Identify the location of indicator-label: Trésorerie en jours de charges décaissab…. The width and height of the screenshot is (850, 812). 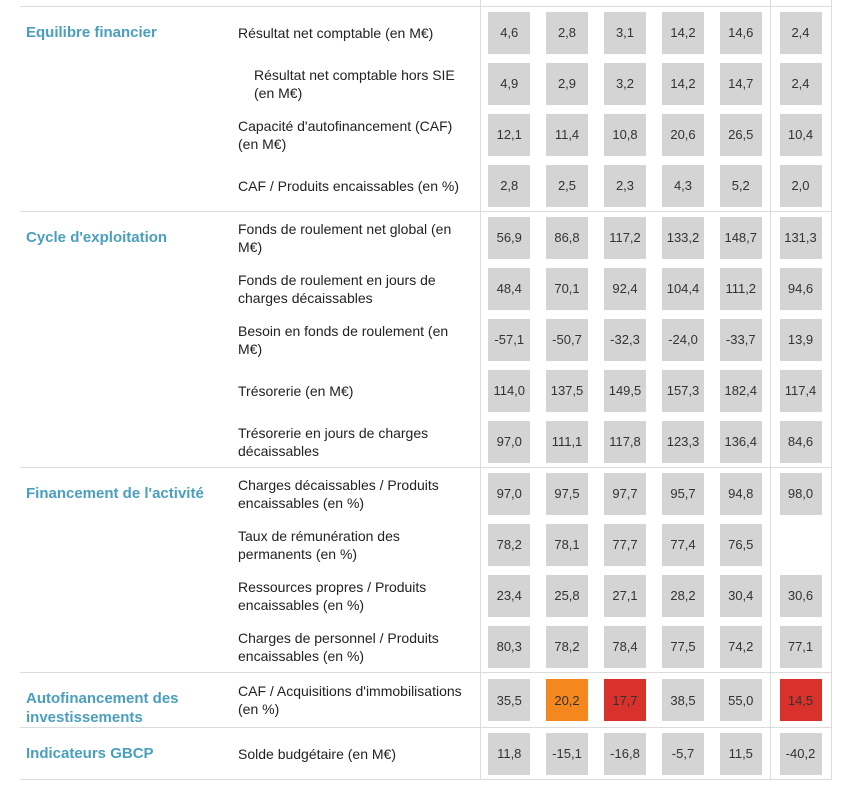
(333, 441).